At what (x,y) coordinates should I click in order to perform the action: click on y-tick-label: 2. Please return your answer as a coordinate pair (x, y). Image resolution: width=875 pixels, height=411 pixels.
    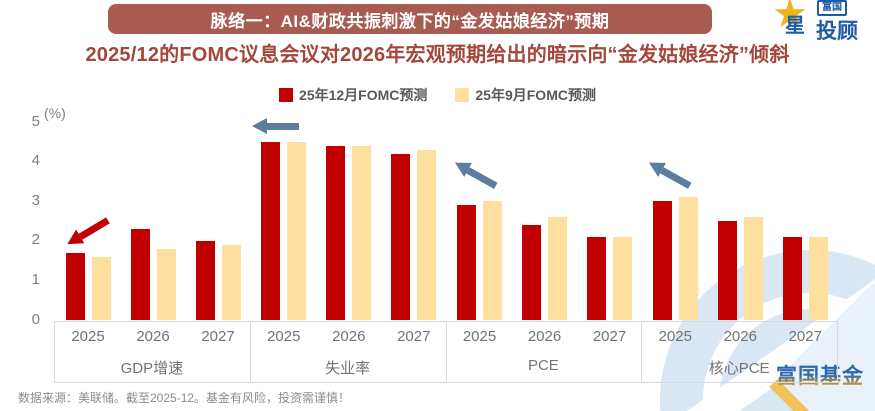
    Looking at the image, I should click on (35, 240).